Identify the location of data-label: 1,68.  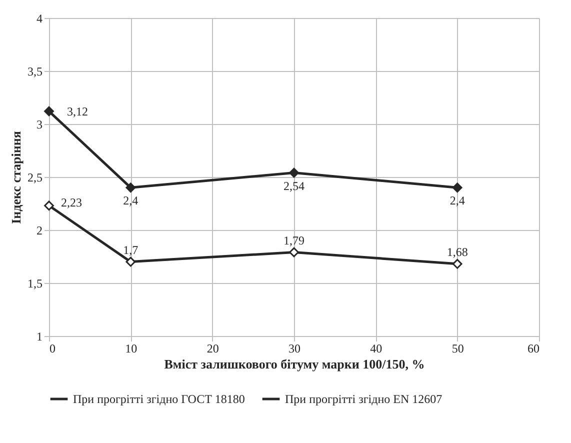
(457, 251).